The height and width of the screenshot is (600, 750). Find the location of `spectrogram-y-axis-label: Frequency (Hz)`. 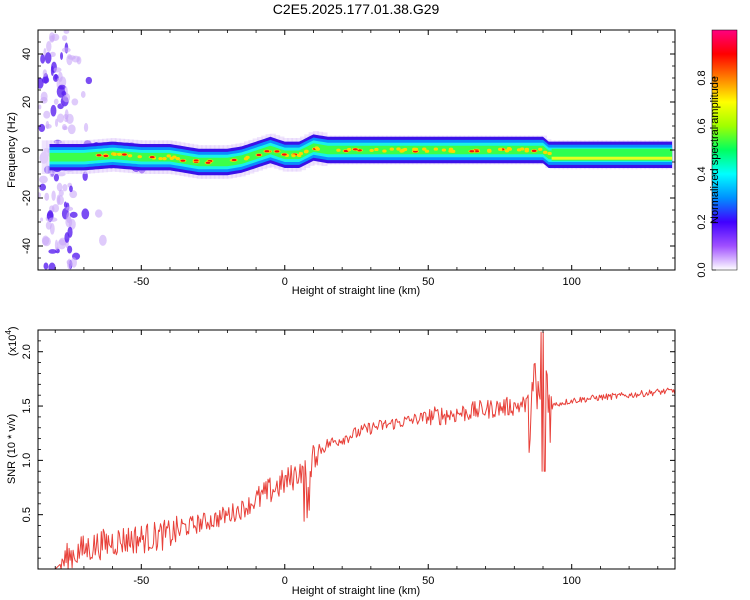

spectrogram-y-axis-label: Frequency (Hz) is located at coordinates (12, 150).